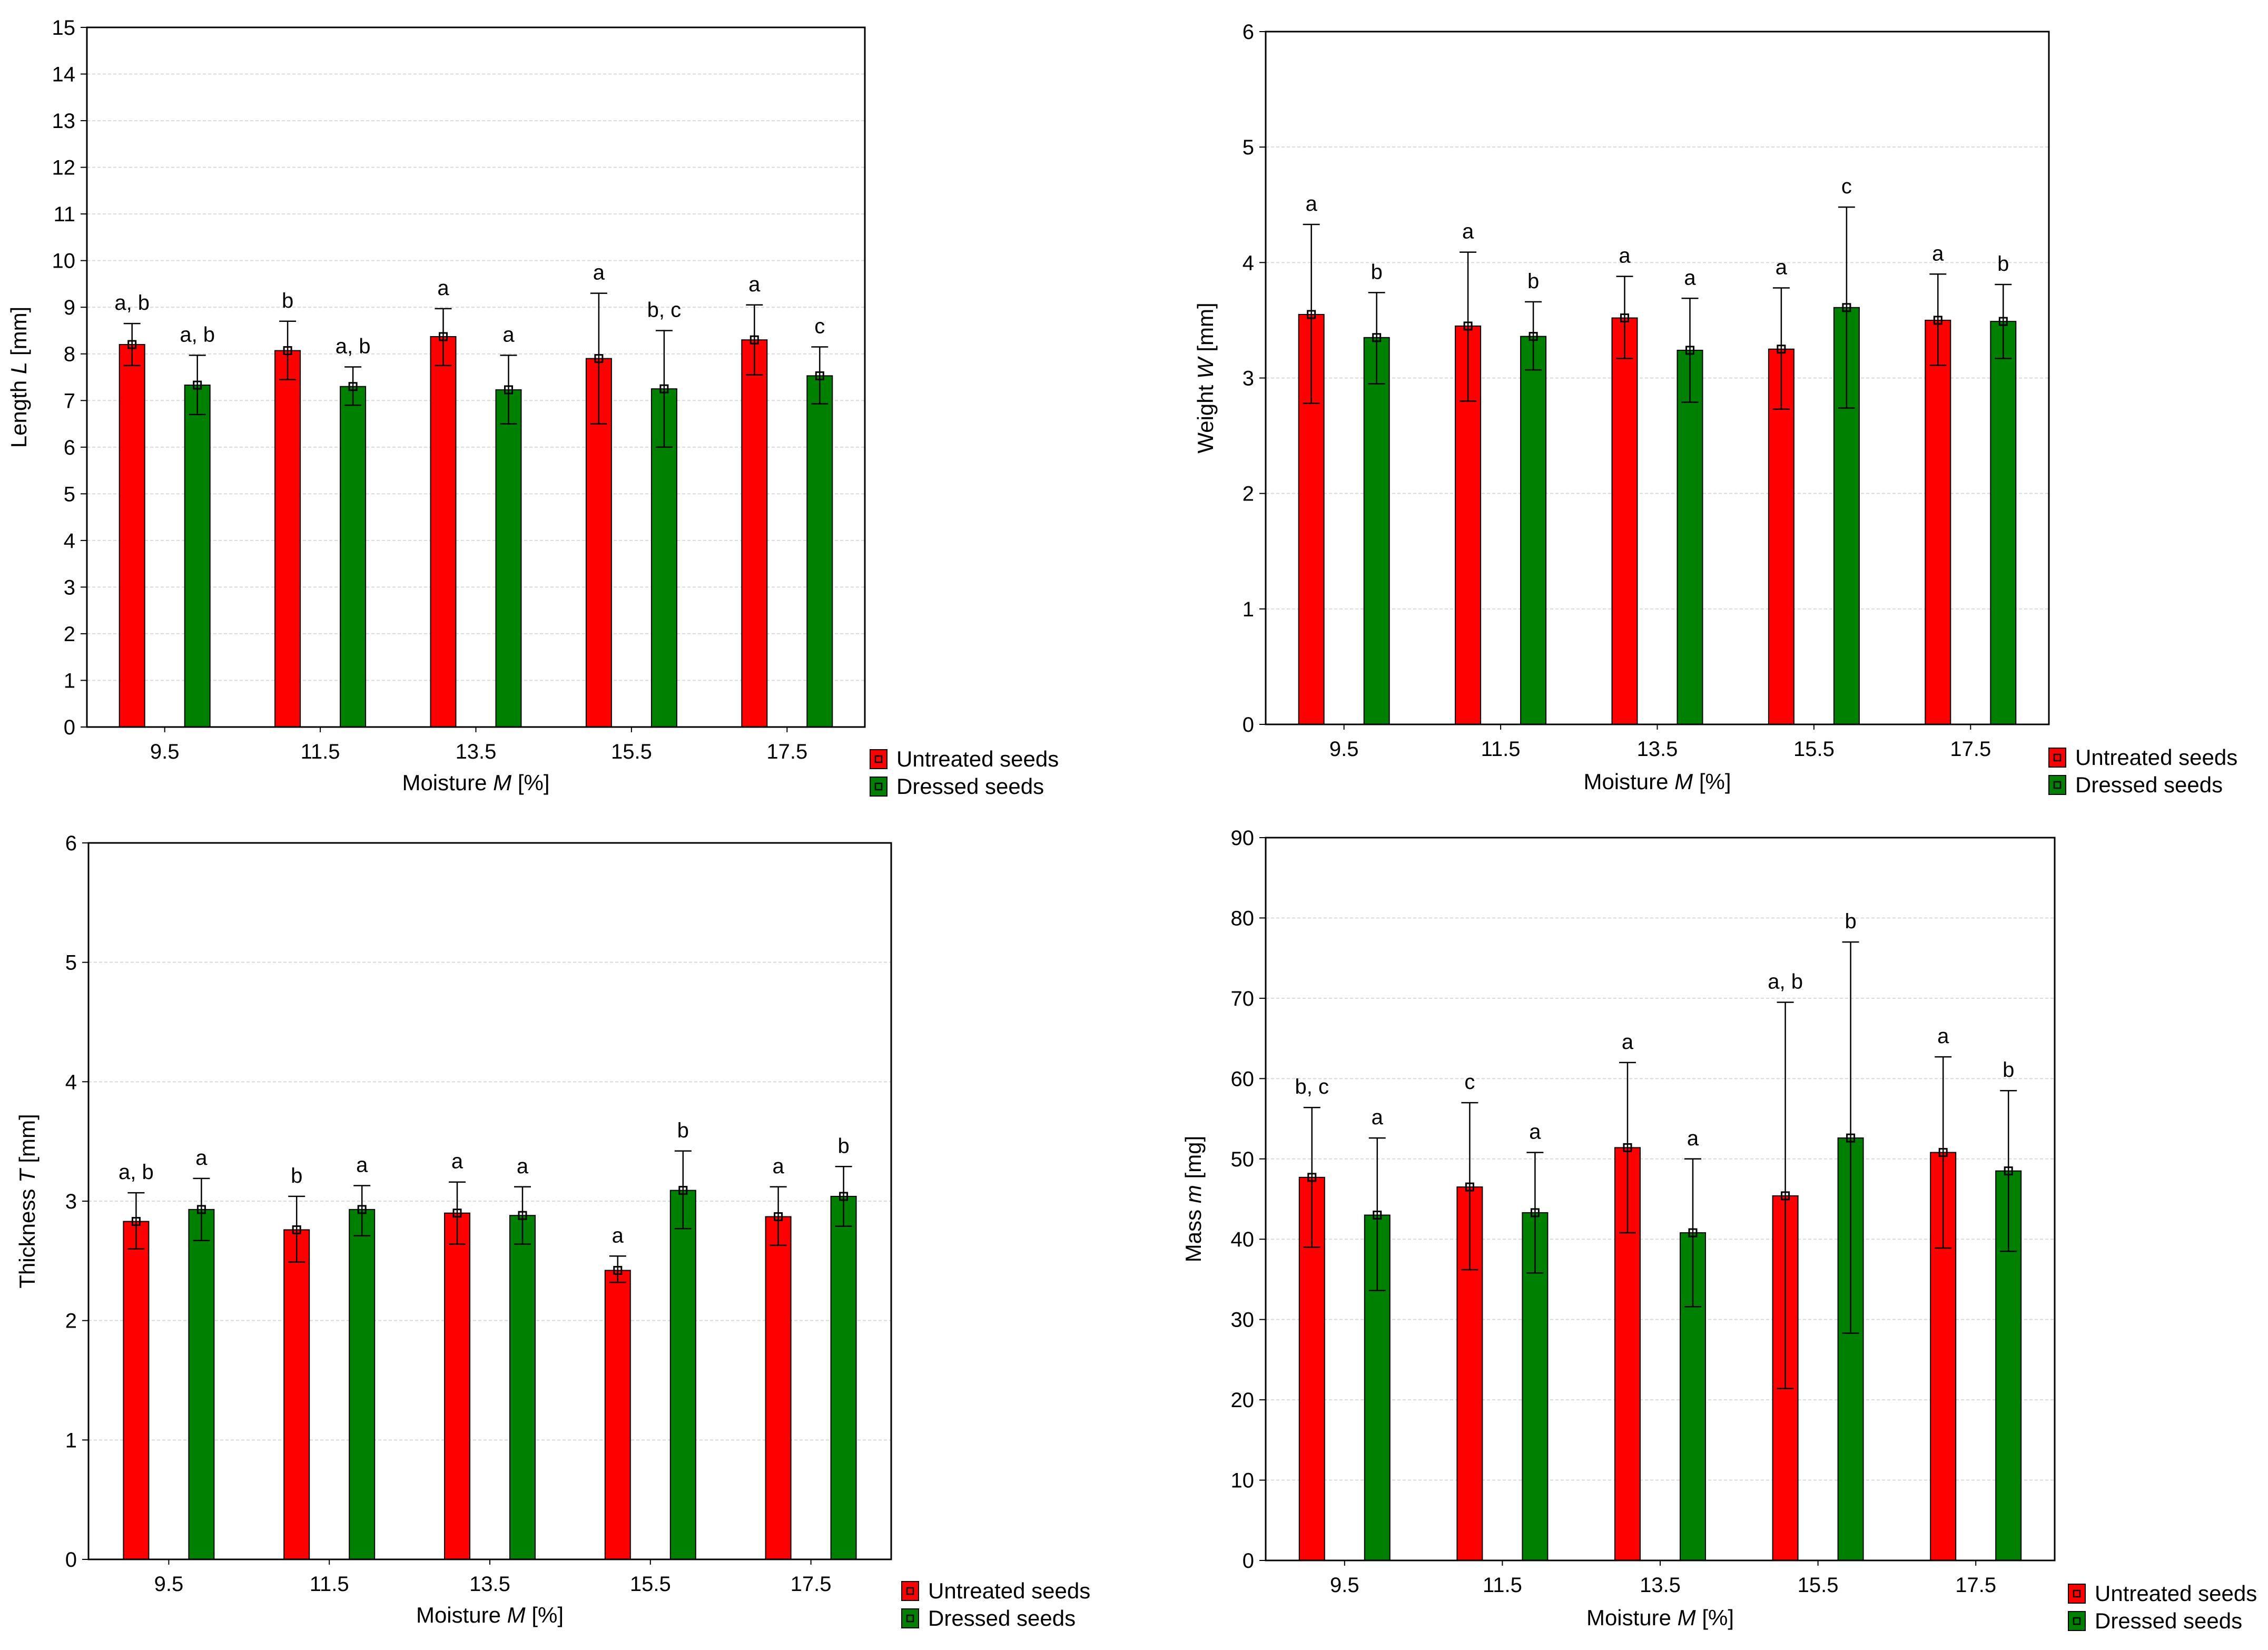 The height and width of the screenshot is (1650, 2268). Describe the element at coordinates (1243, 1320) in the screenshot. I see `y-tick-label: 30` at that location.